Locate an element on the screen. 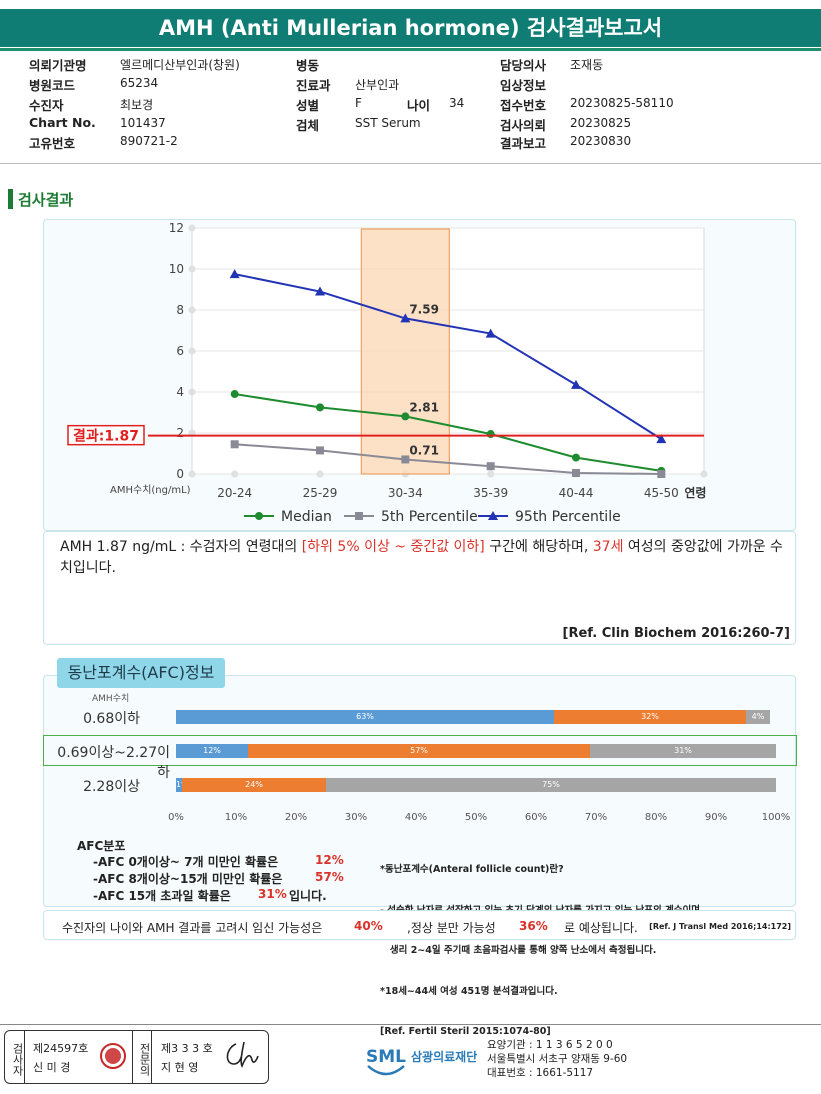  afc-bar: 12% 57% 31% is located at coordinates (476, 751).